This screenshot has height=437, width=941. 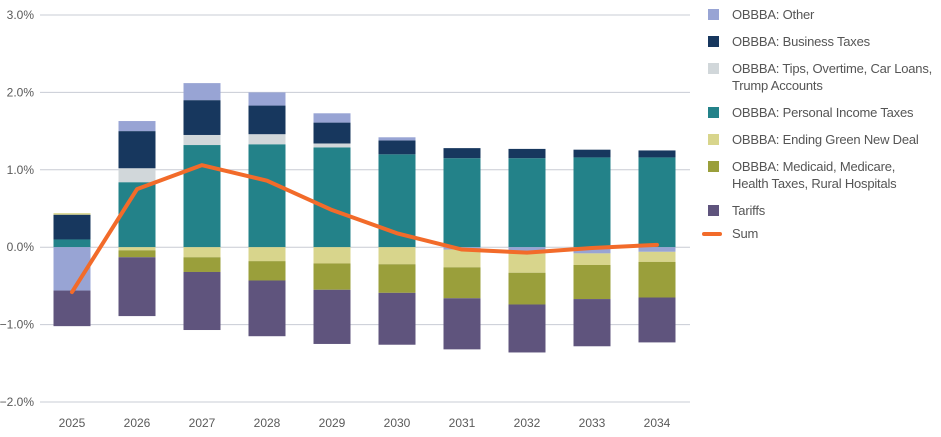 What do you see at coordinates (332, 255) in the screenshot?
I see `bar-segment-green-2029` at bounding box center [332, 255].